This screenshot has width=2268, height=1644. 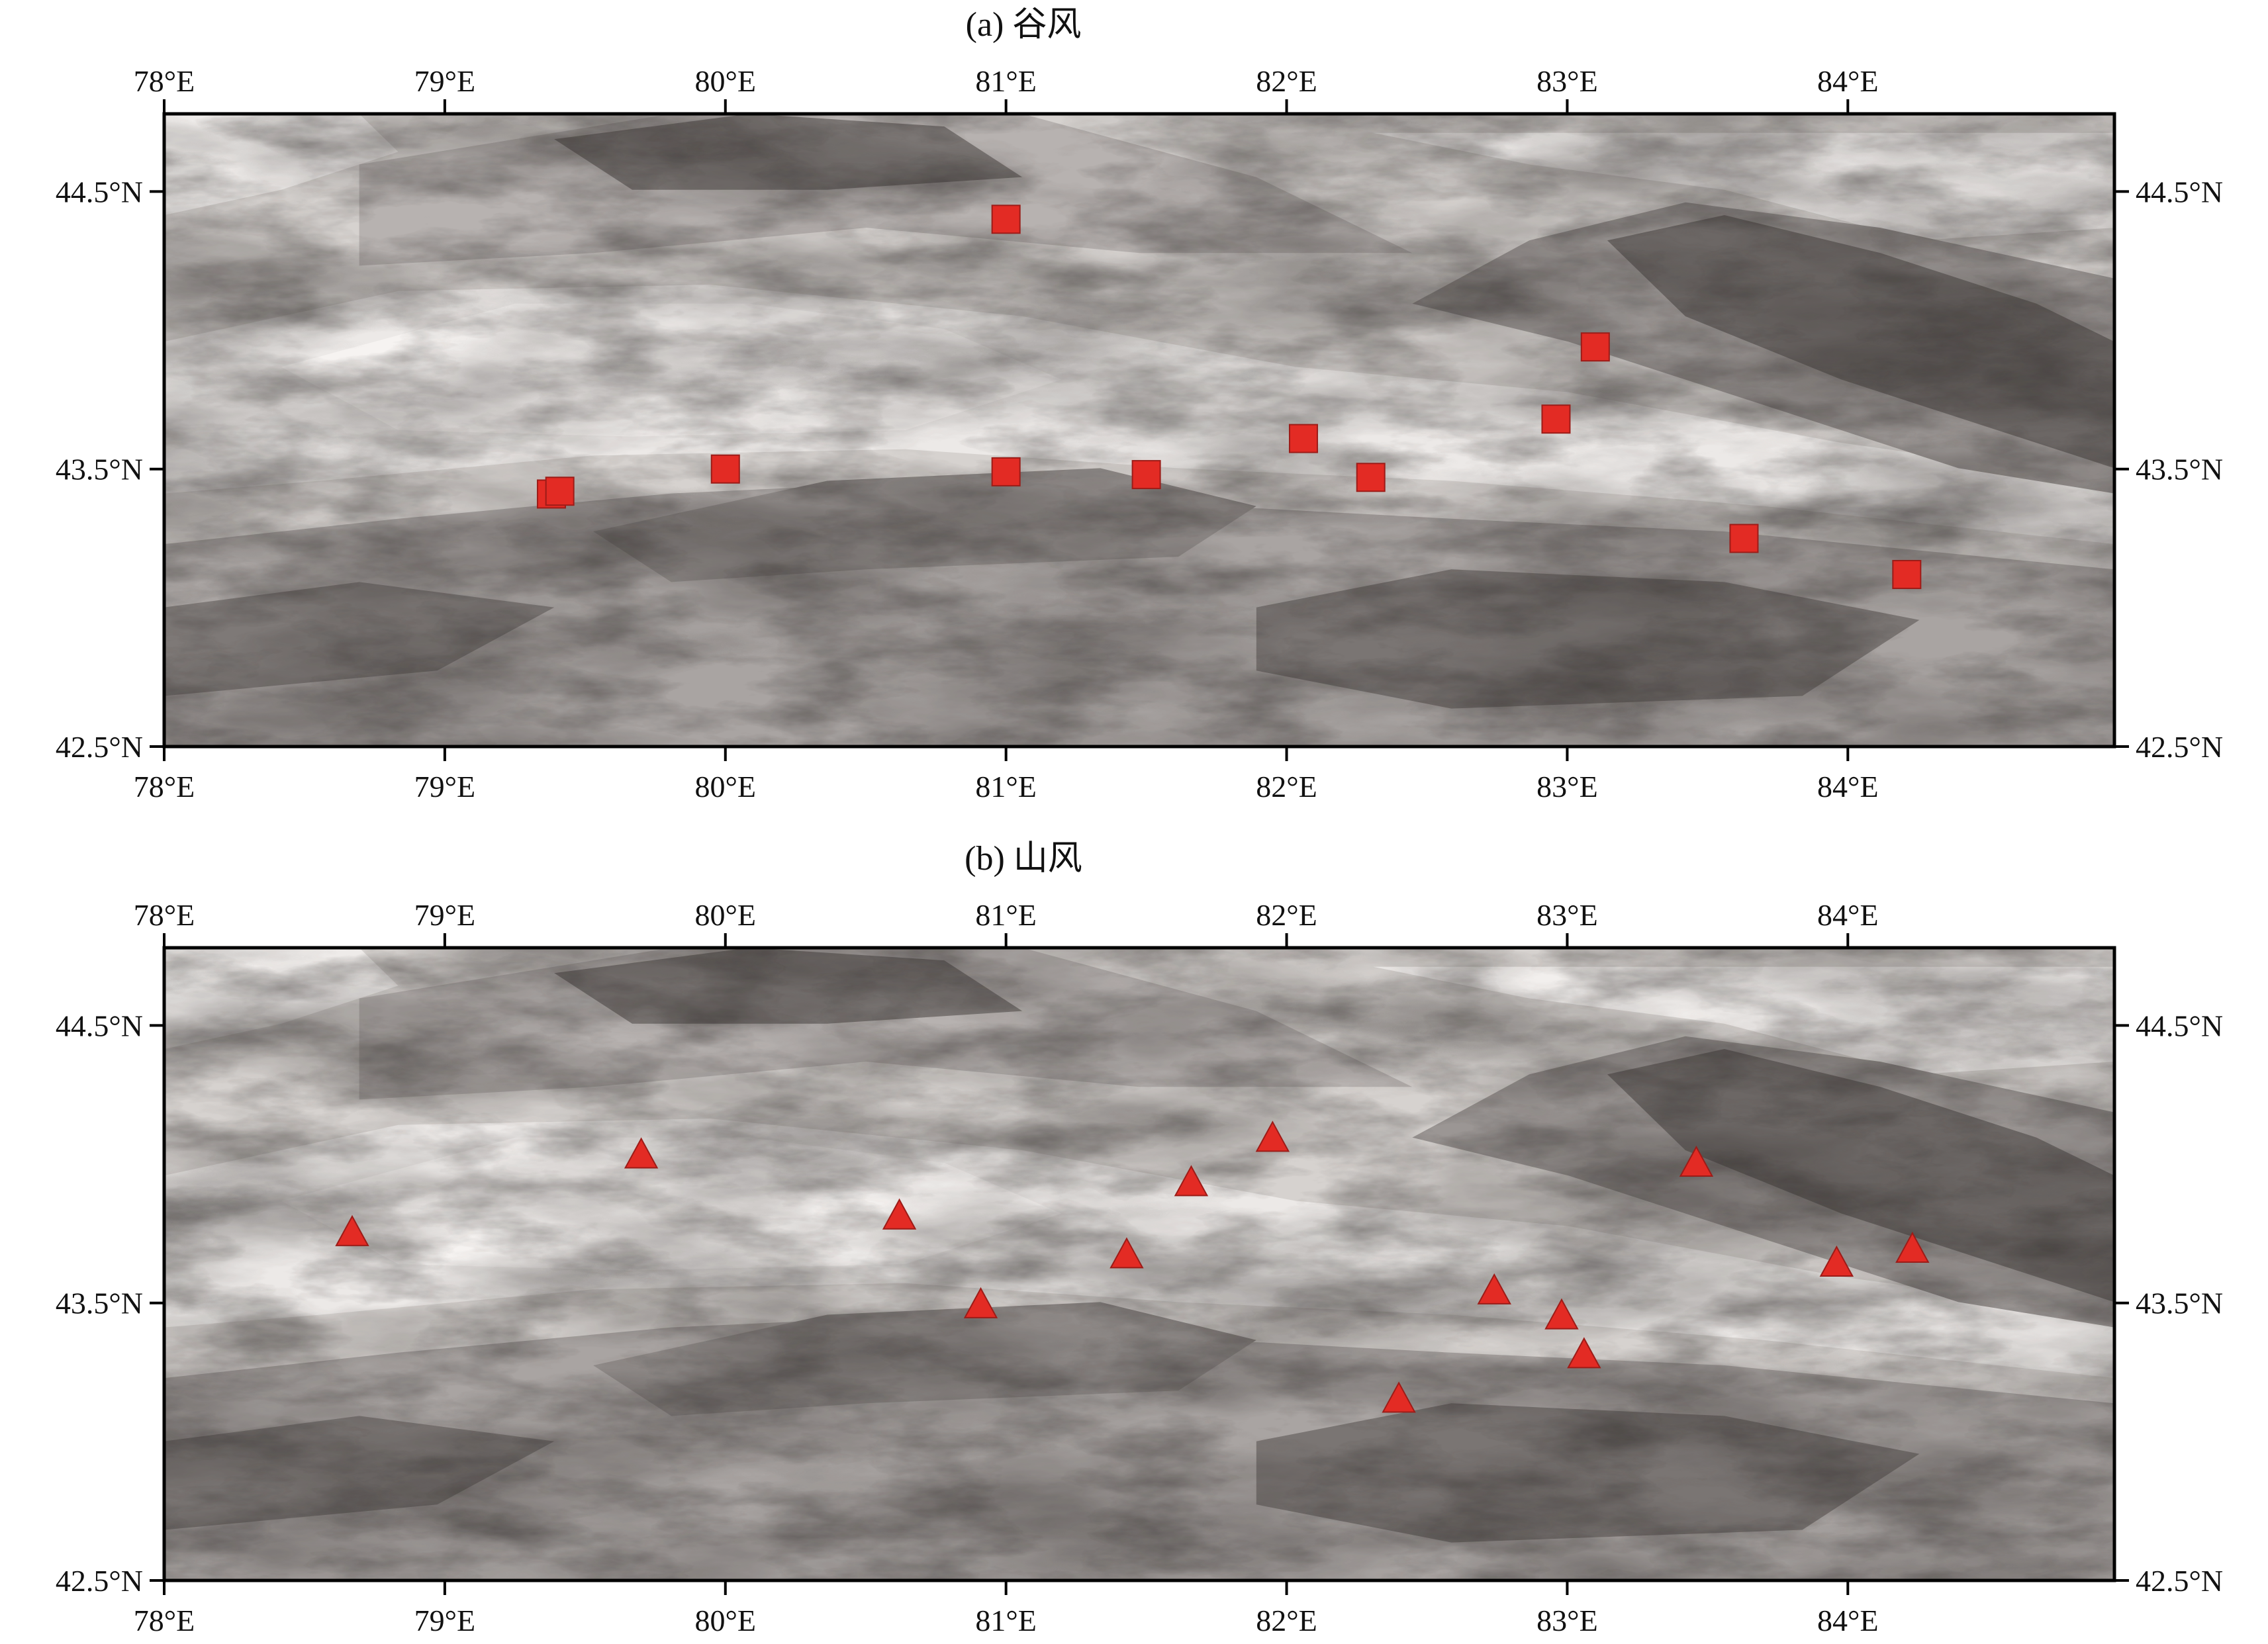 What do you see at coordinates (1229, 398) in the screenshot?
I see `panel-a-stations` at bounding box center [1229, 398].